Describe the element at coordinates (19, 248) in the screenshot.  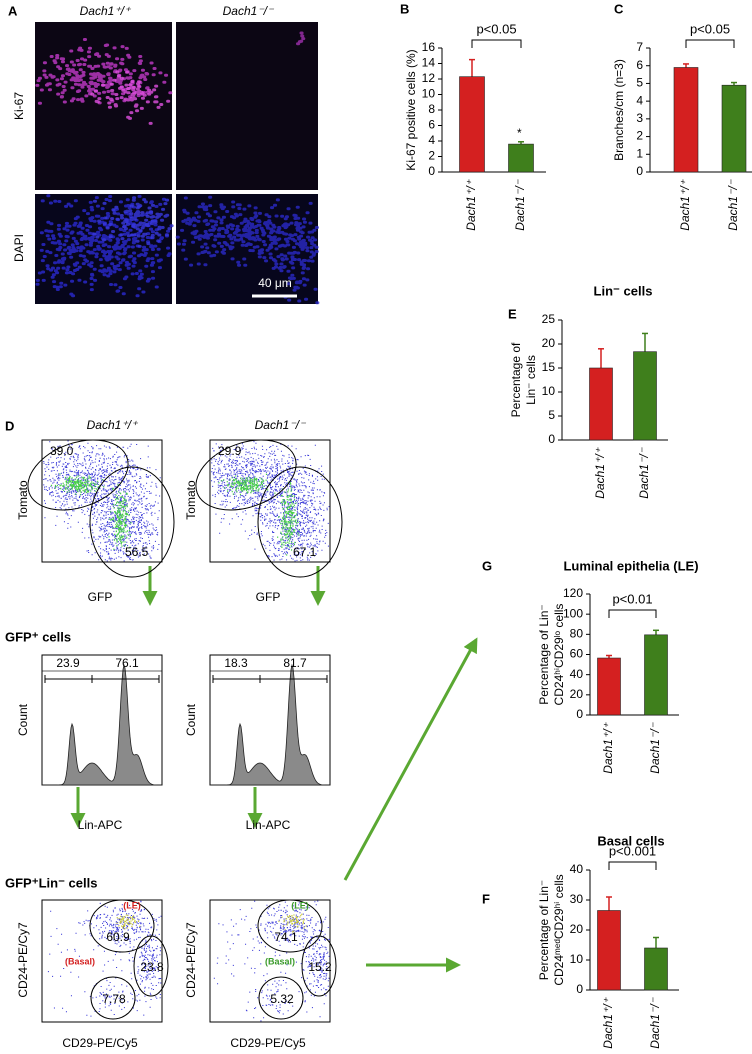
I see `row-label: DAPI` at that location.